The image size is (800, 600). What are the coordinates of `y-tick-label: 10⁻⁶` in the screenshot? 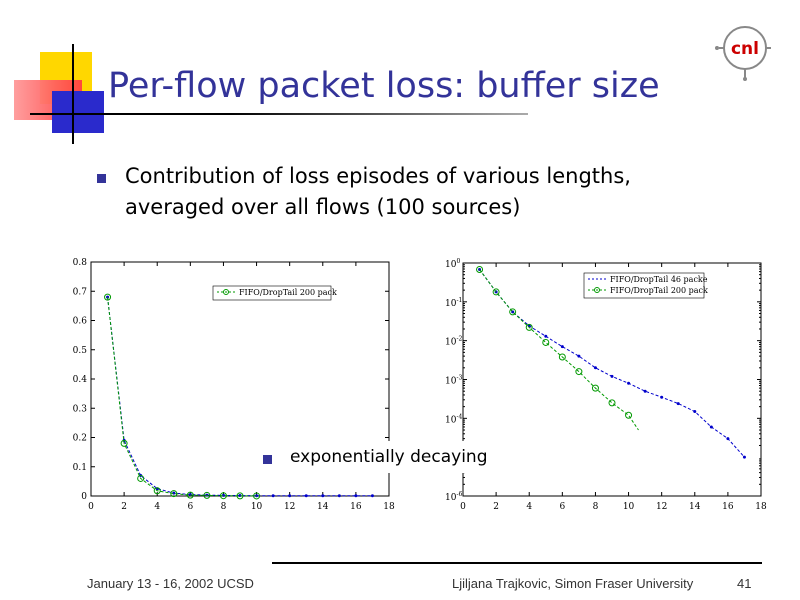 It's located at (453, 497).